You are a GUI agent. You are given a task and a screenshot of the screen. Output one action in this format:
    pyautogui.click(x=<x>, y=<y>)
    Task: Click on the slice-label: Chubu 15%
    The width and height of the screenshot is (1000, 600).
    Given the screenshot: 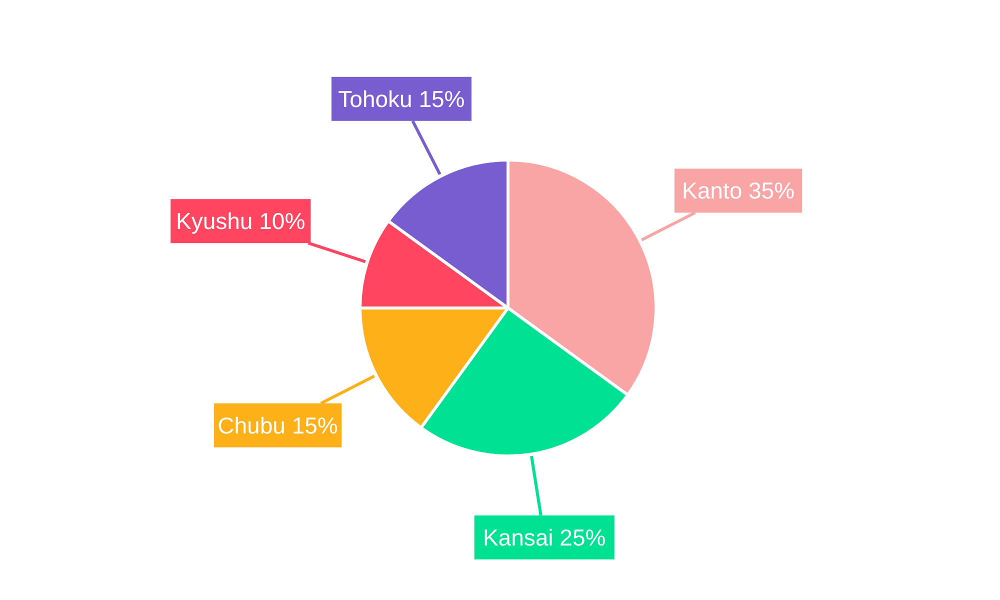 What is the action you would take?
    pyautogui.click(x=278, y=425)
    